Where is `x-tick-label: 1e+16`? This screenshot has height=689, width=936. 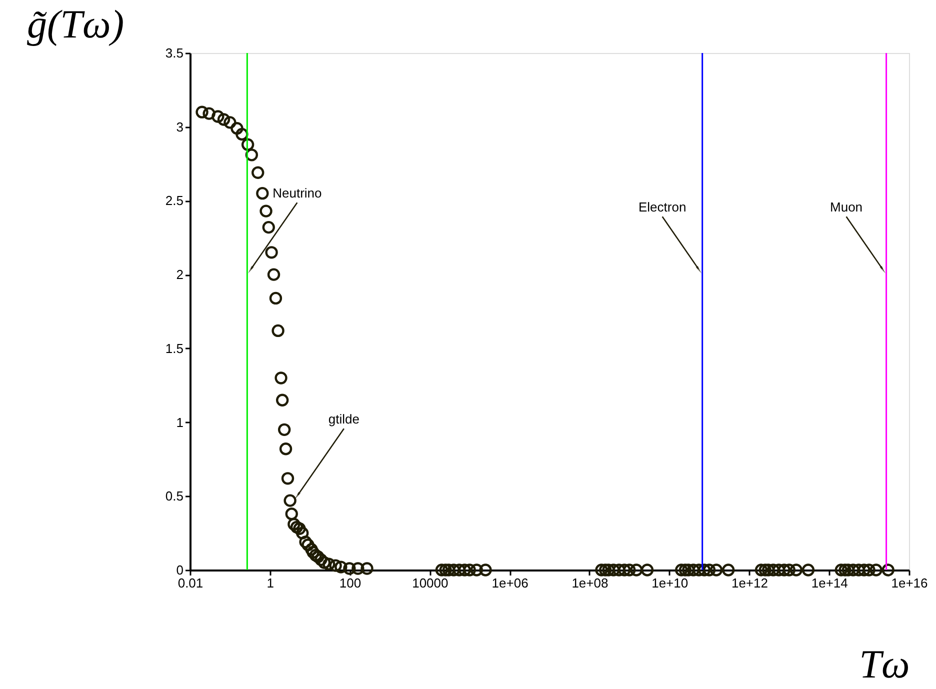
x-tick-label: 1e+16 is located at coordinates (909, 583).